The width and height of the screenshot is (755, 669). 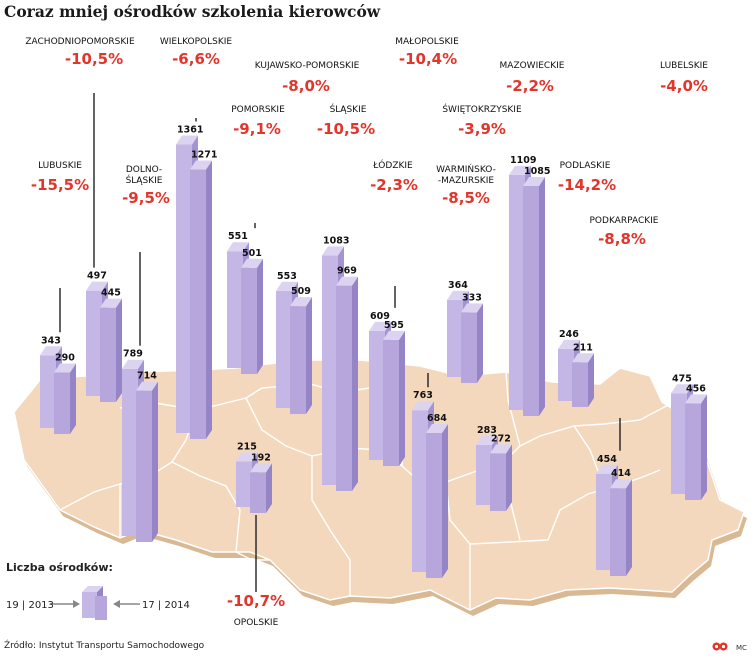 I want to click on region-name-warminsko-mazurskie-line2: -MAZURSKIE, so click(x=466, y=181).